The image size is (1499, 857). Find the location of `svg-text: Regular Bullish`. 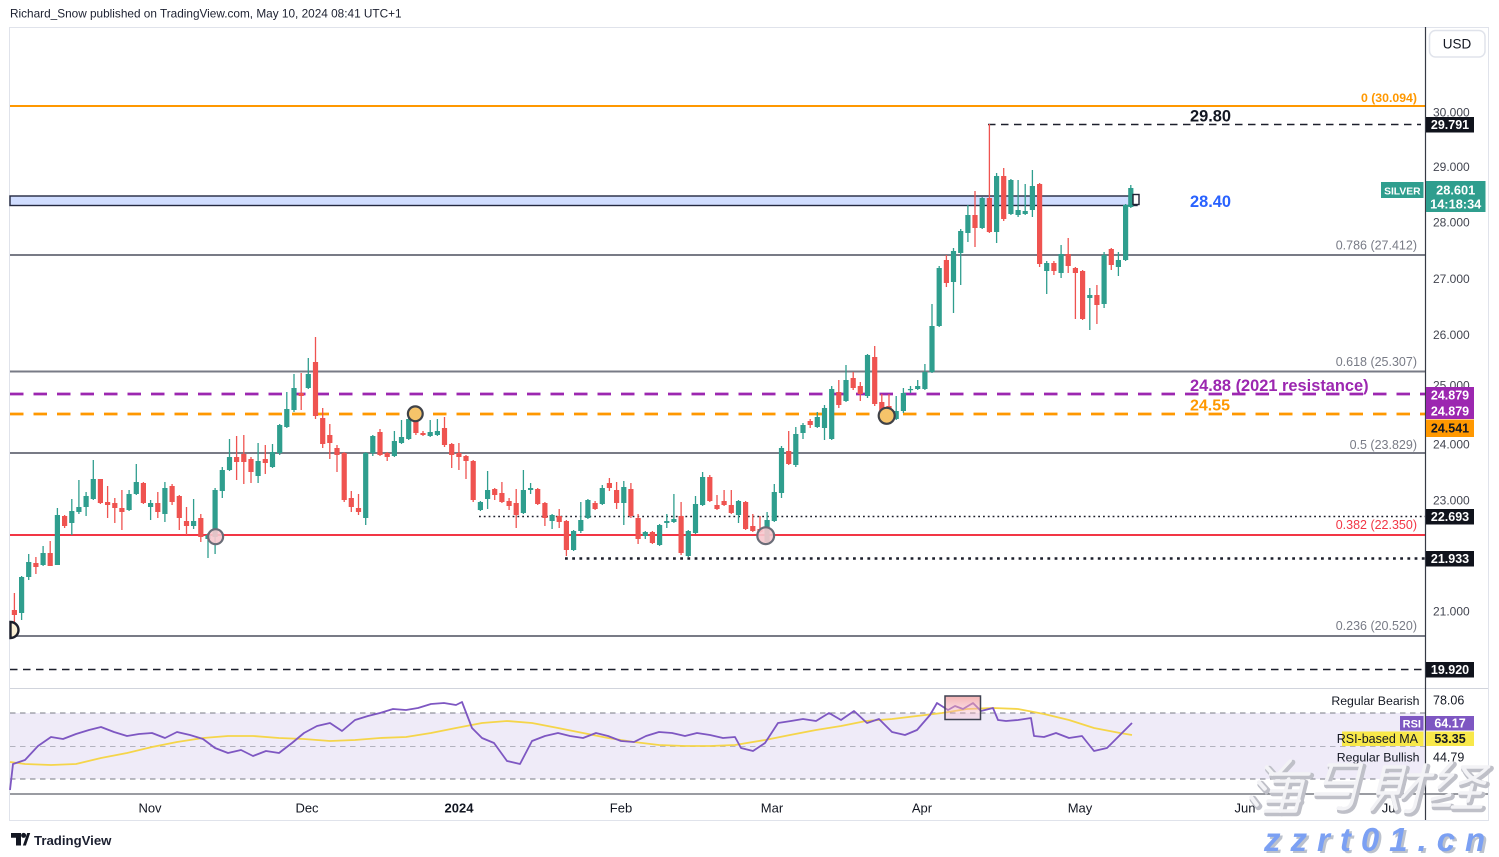

svg-text: Regular Bullish is located at coordinates (1378, 758).